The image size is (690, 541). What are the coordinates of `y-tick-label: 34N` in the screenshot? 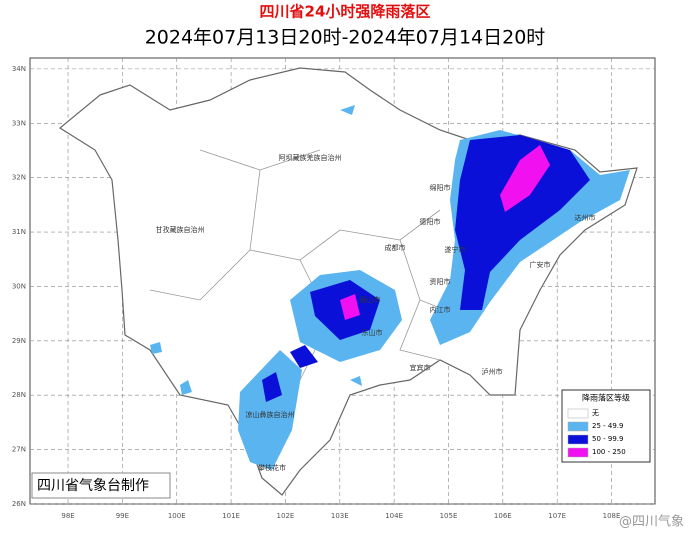 It's located at (19, 69).